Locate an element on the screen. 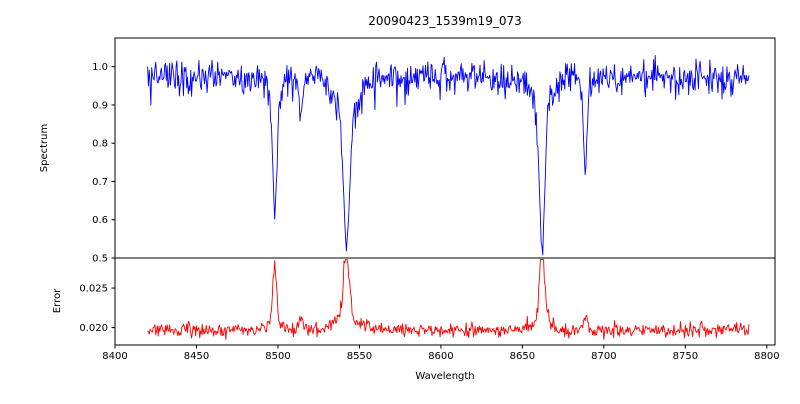 This screenshot has width=800, height=404. spectrum-y-tick-label: 0.9 is located at coordinates (100, 105).